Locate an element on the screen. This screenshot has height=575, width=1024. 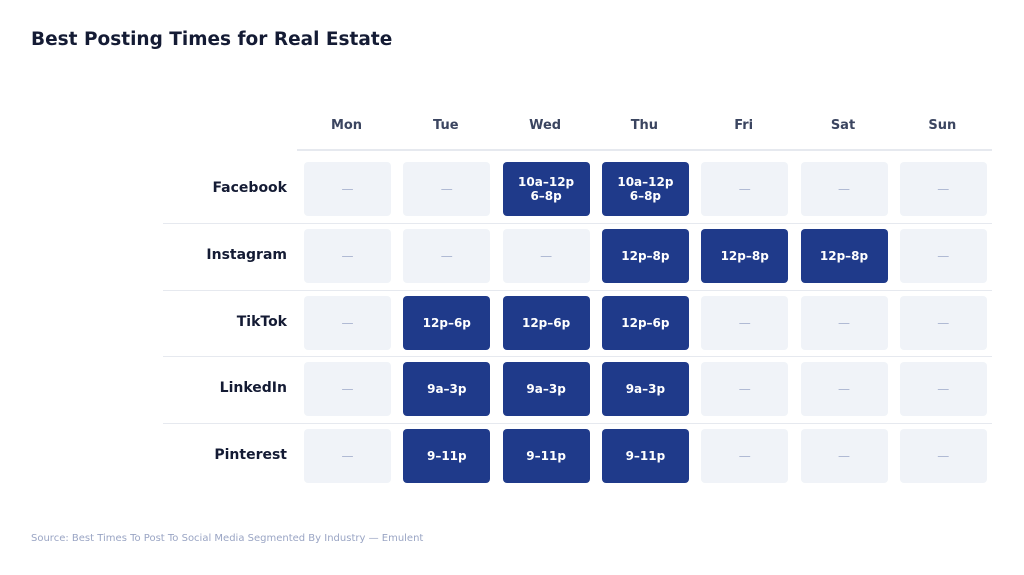
column-header-tue: Tue is located at coordinates (446, 125).